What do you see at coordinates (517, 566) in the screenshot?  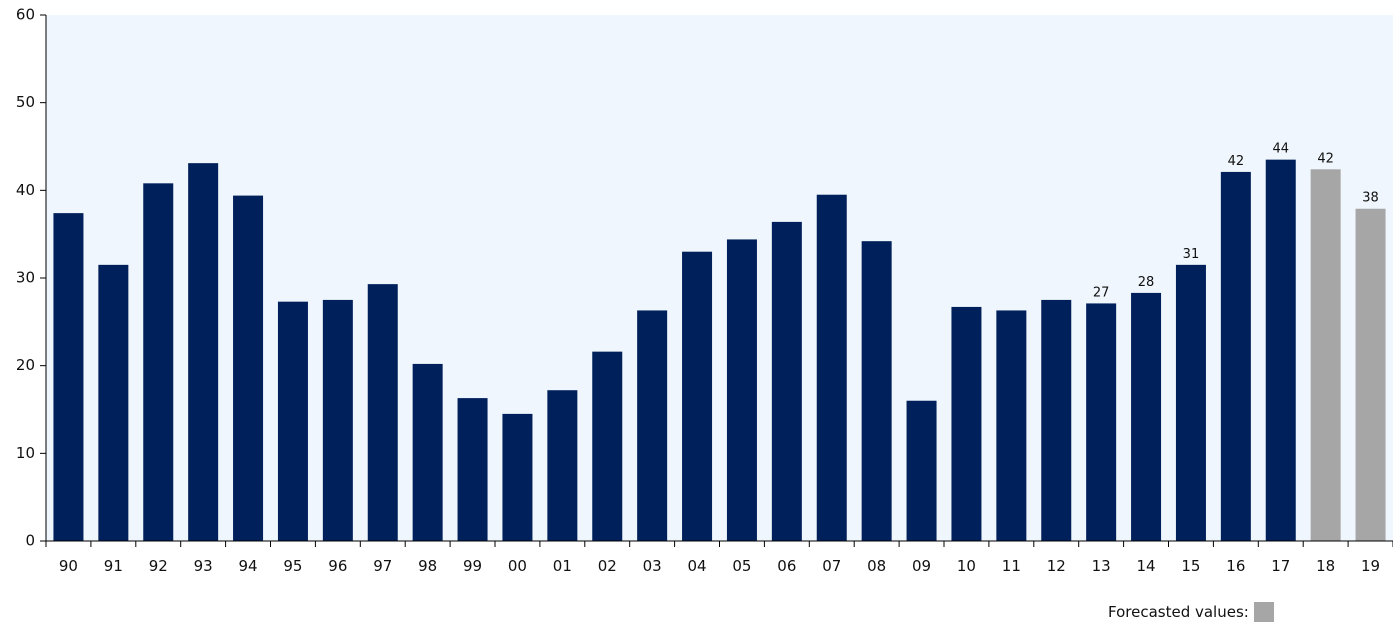 I see `x-tick-label: 00` at bounding box center [517, 566].